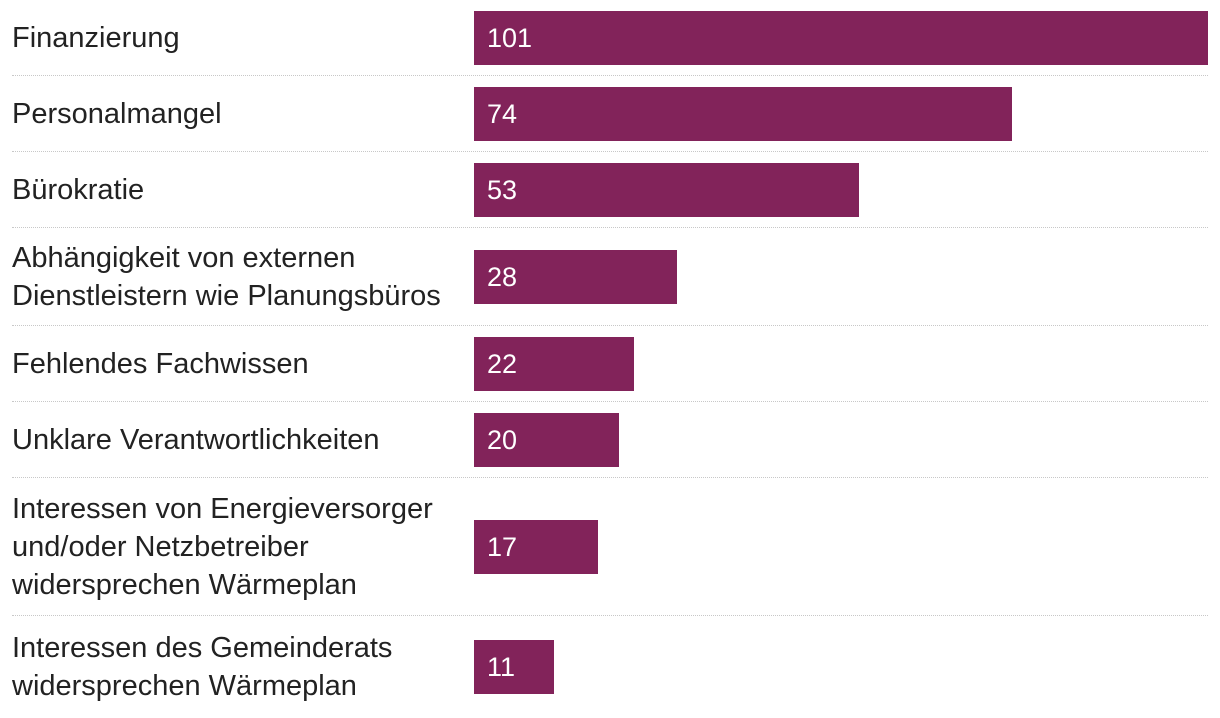  Describe the element at coordinates (536, 547) in the screenshot. I see `bar: 17` at that location.